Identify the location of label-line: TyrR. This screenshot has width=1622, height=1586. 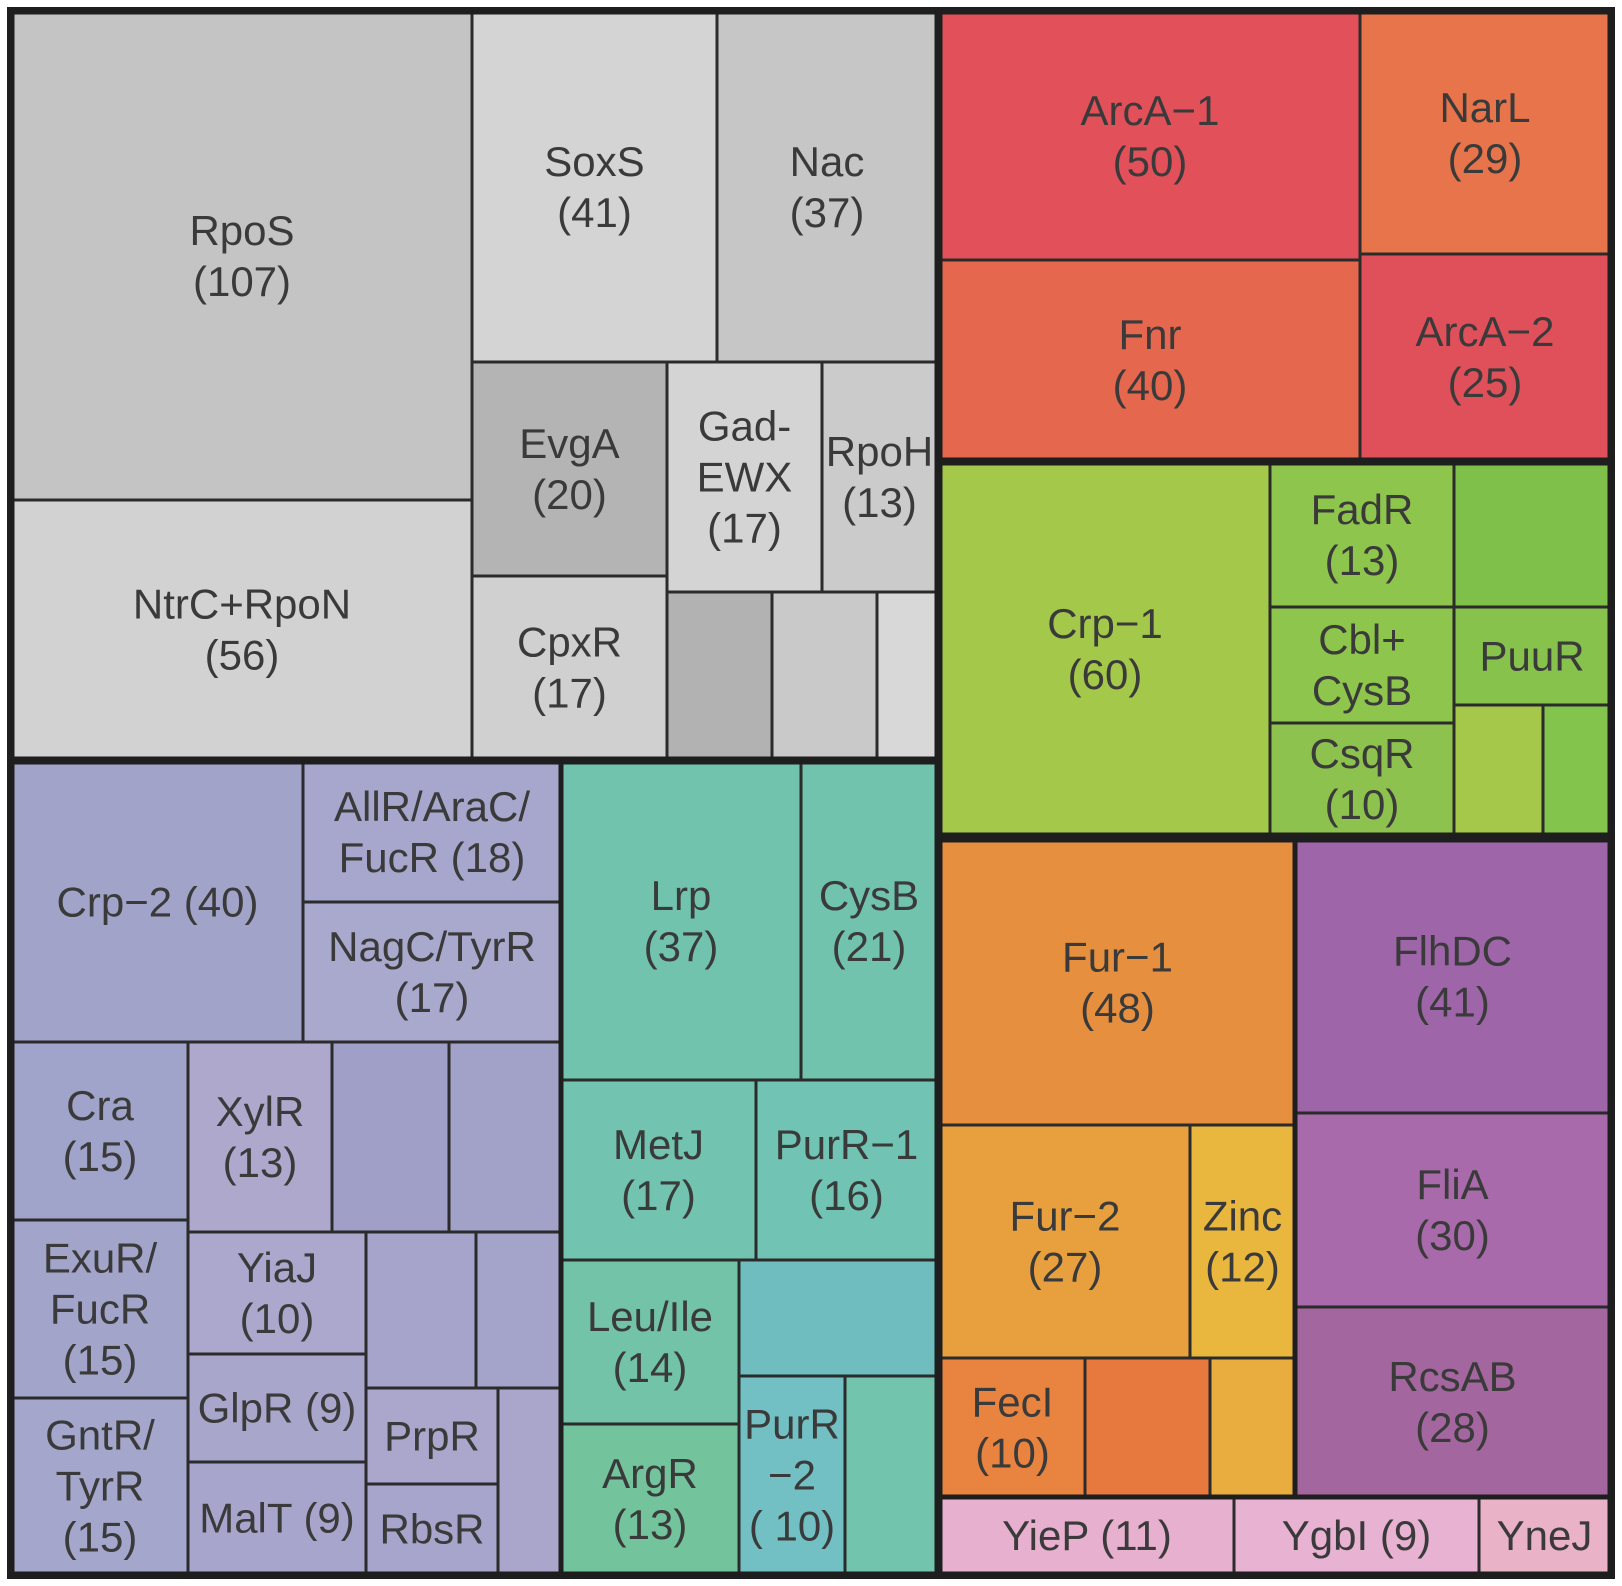
(100, 1486).